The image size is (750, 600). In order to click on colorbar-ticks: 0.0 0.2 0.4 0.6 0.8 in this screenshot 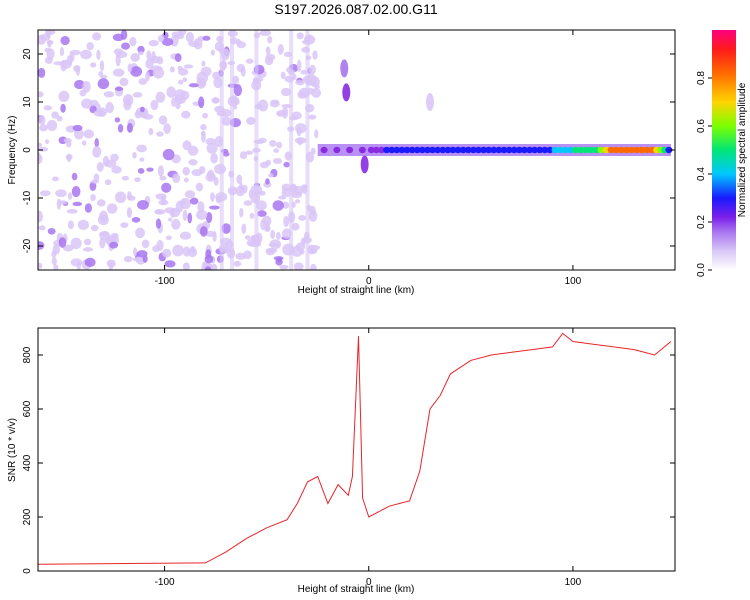, I will do `click(704, 174)`.